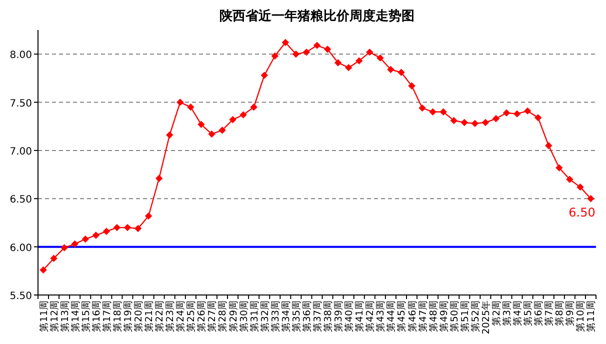 Image resolution: width=606 pixels, height=344 pixels. What do you see at coordinates (244, 316) in the screenshot?
I see `x-tick-label: 第30周` at bounding box center [244, 316].